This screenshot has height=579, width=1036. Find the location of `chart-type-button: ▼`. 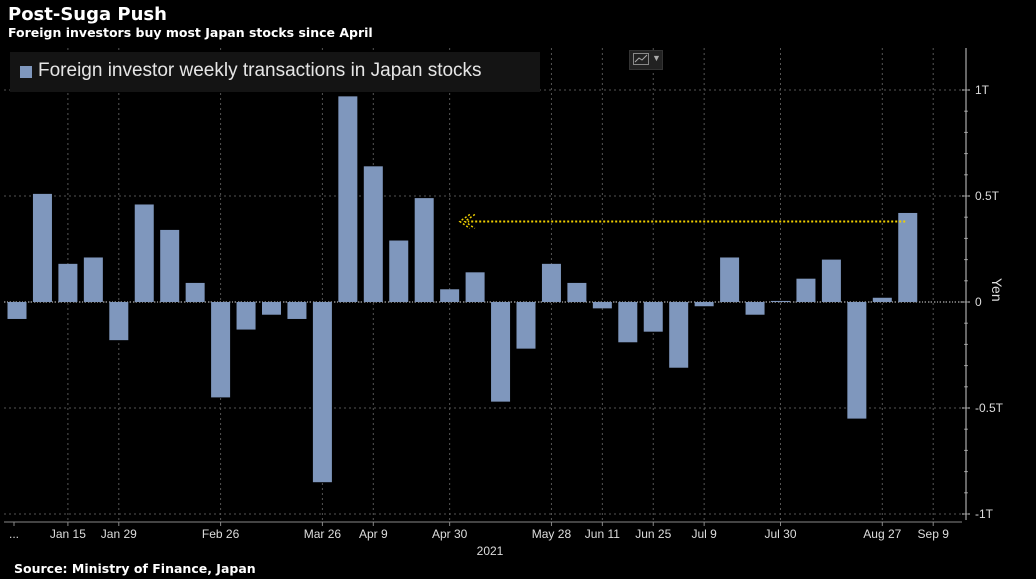

chart-type-button: ▼ is located at coordinates (646, 60).